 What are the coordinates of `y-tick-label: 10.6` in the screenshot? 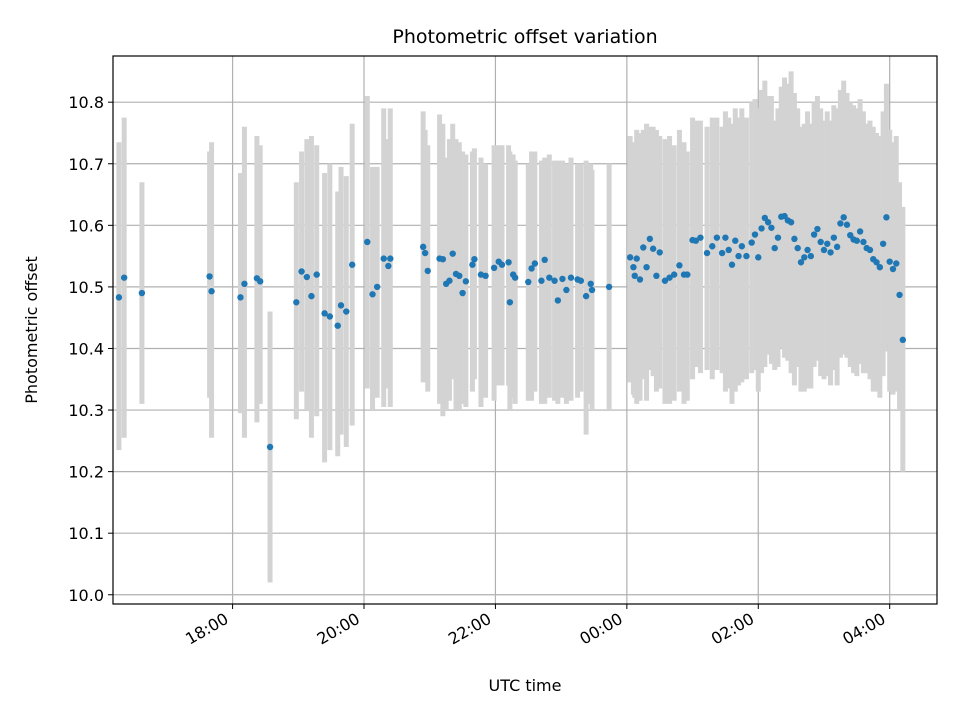 It's located at (86, 225).